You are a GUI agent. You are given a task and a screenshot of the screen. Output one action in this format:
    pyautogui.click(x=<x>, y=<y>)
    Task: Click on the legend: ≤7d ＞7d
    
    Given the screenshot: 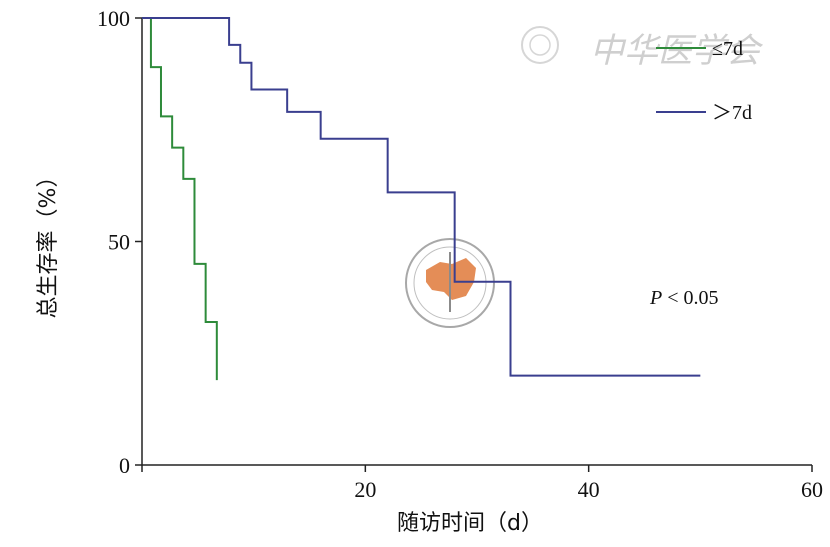 What is the action you would take?
    pyautogui.click(x=704, y=81)
    